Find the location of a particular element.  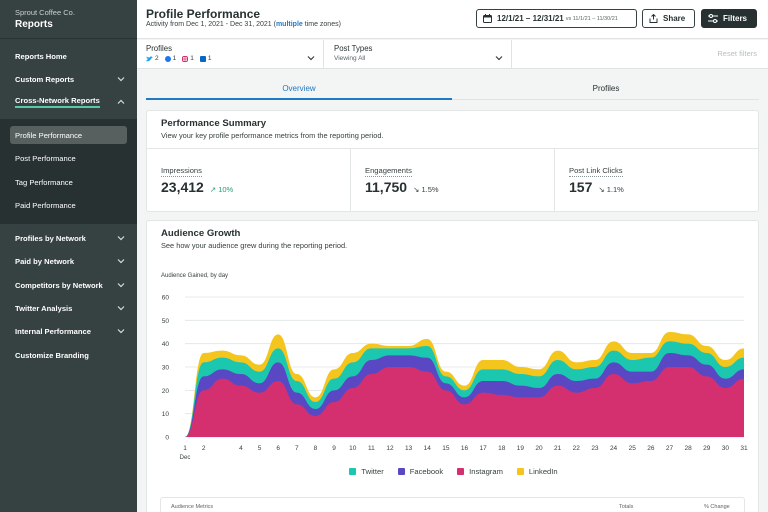

time-zones-link: multiple is located at coordinates (289, 24).